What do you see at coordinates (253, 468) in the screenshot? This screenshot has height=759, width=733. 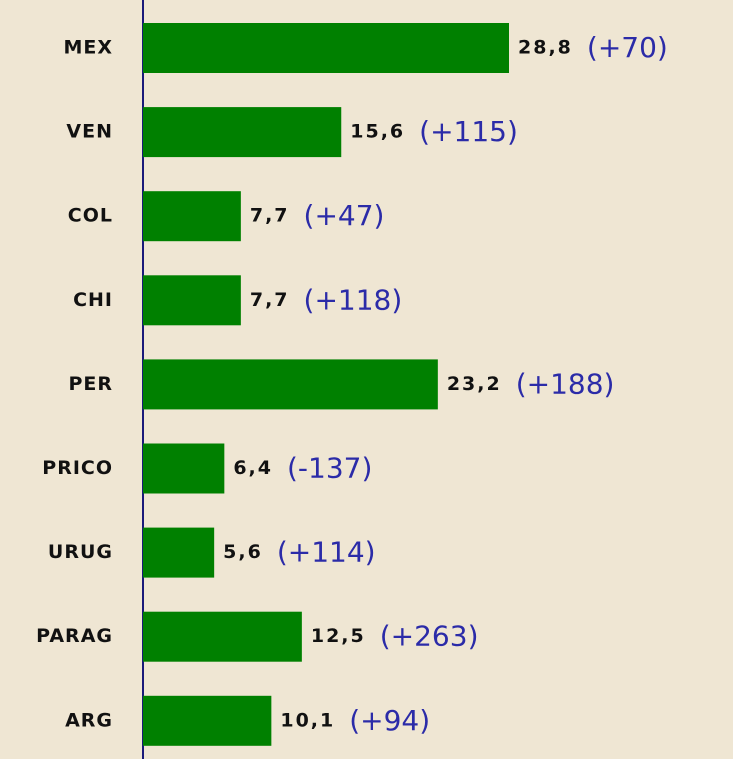 I see `value-label: 6,4` at bounding box center [253, 468].